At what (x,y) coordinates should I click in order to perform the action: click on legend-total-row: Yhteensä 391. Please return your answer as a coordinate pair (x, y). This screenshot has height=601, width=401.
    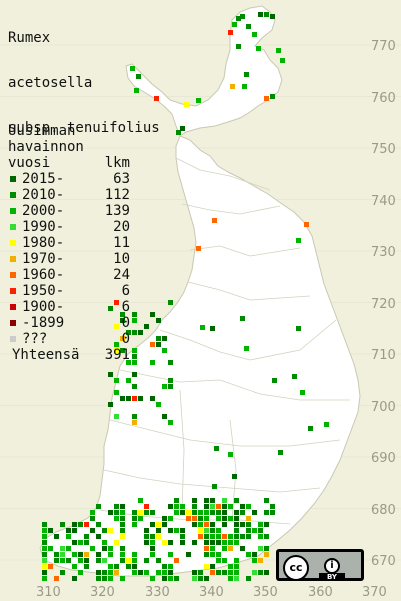
    Looking at the image, I should click on (69, 355).